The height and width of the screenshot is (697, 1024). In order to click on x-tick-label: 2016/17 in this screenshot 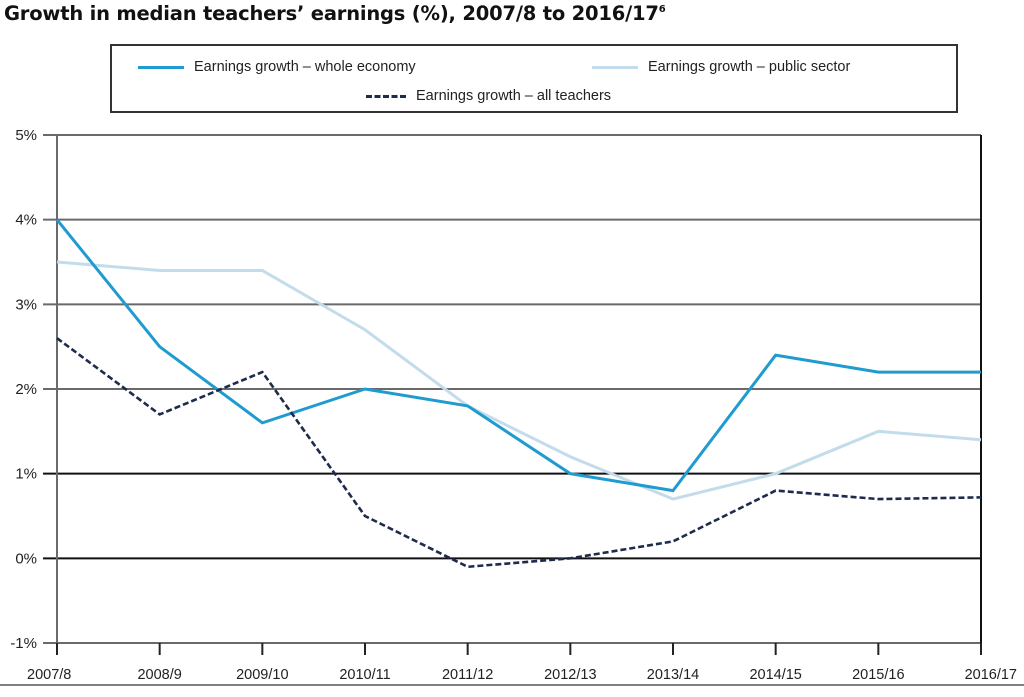, I will do `click(991, 675)`.